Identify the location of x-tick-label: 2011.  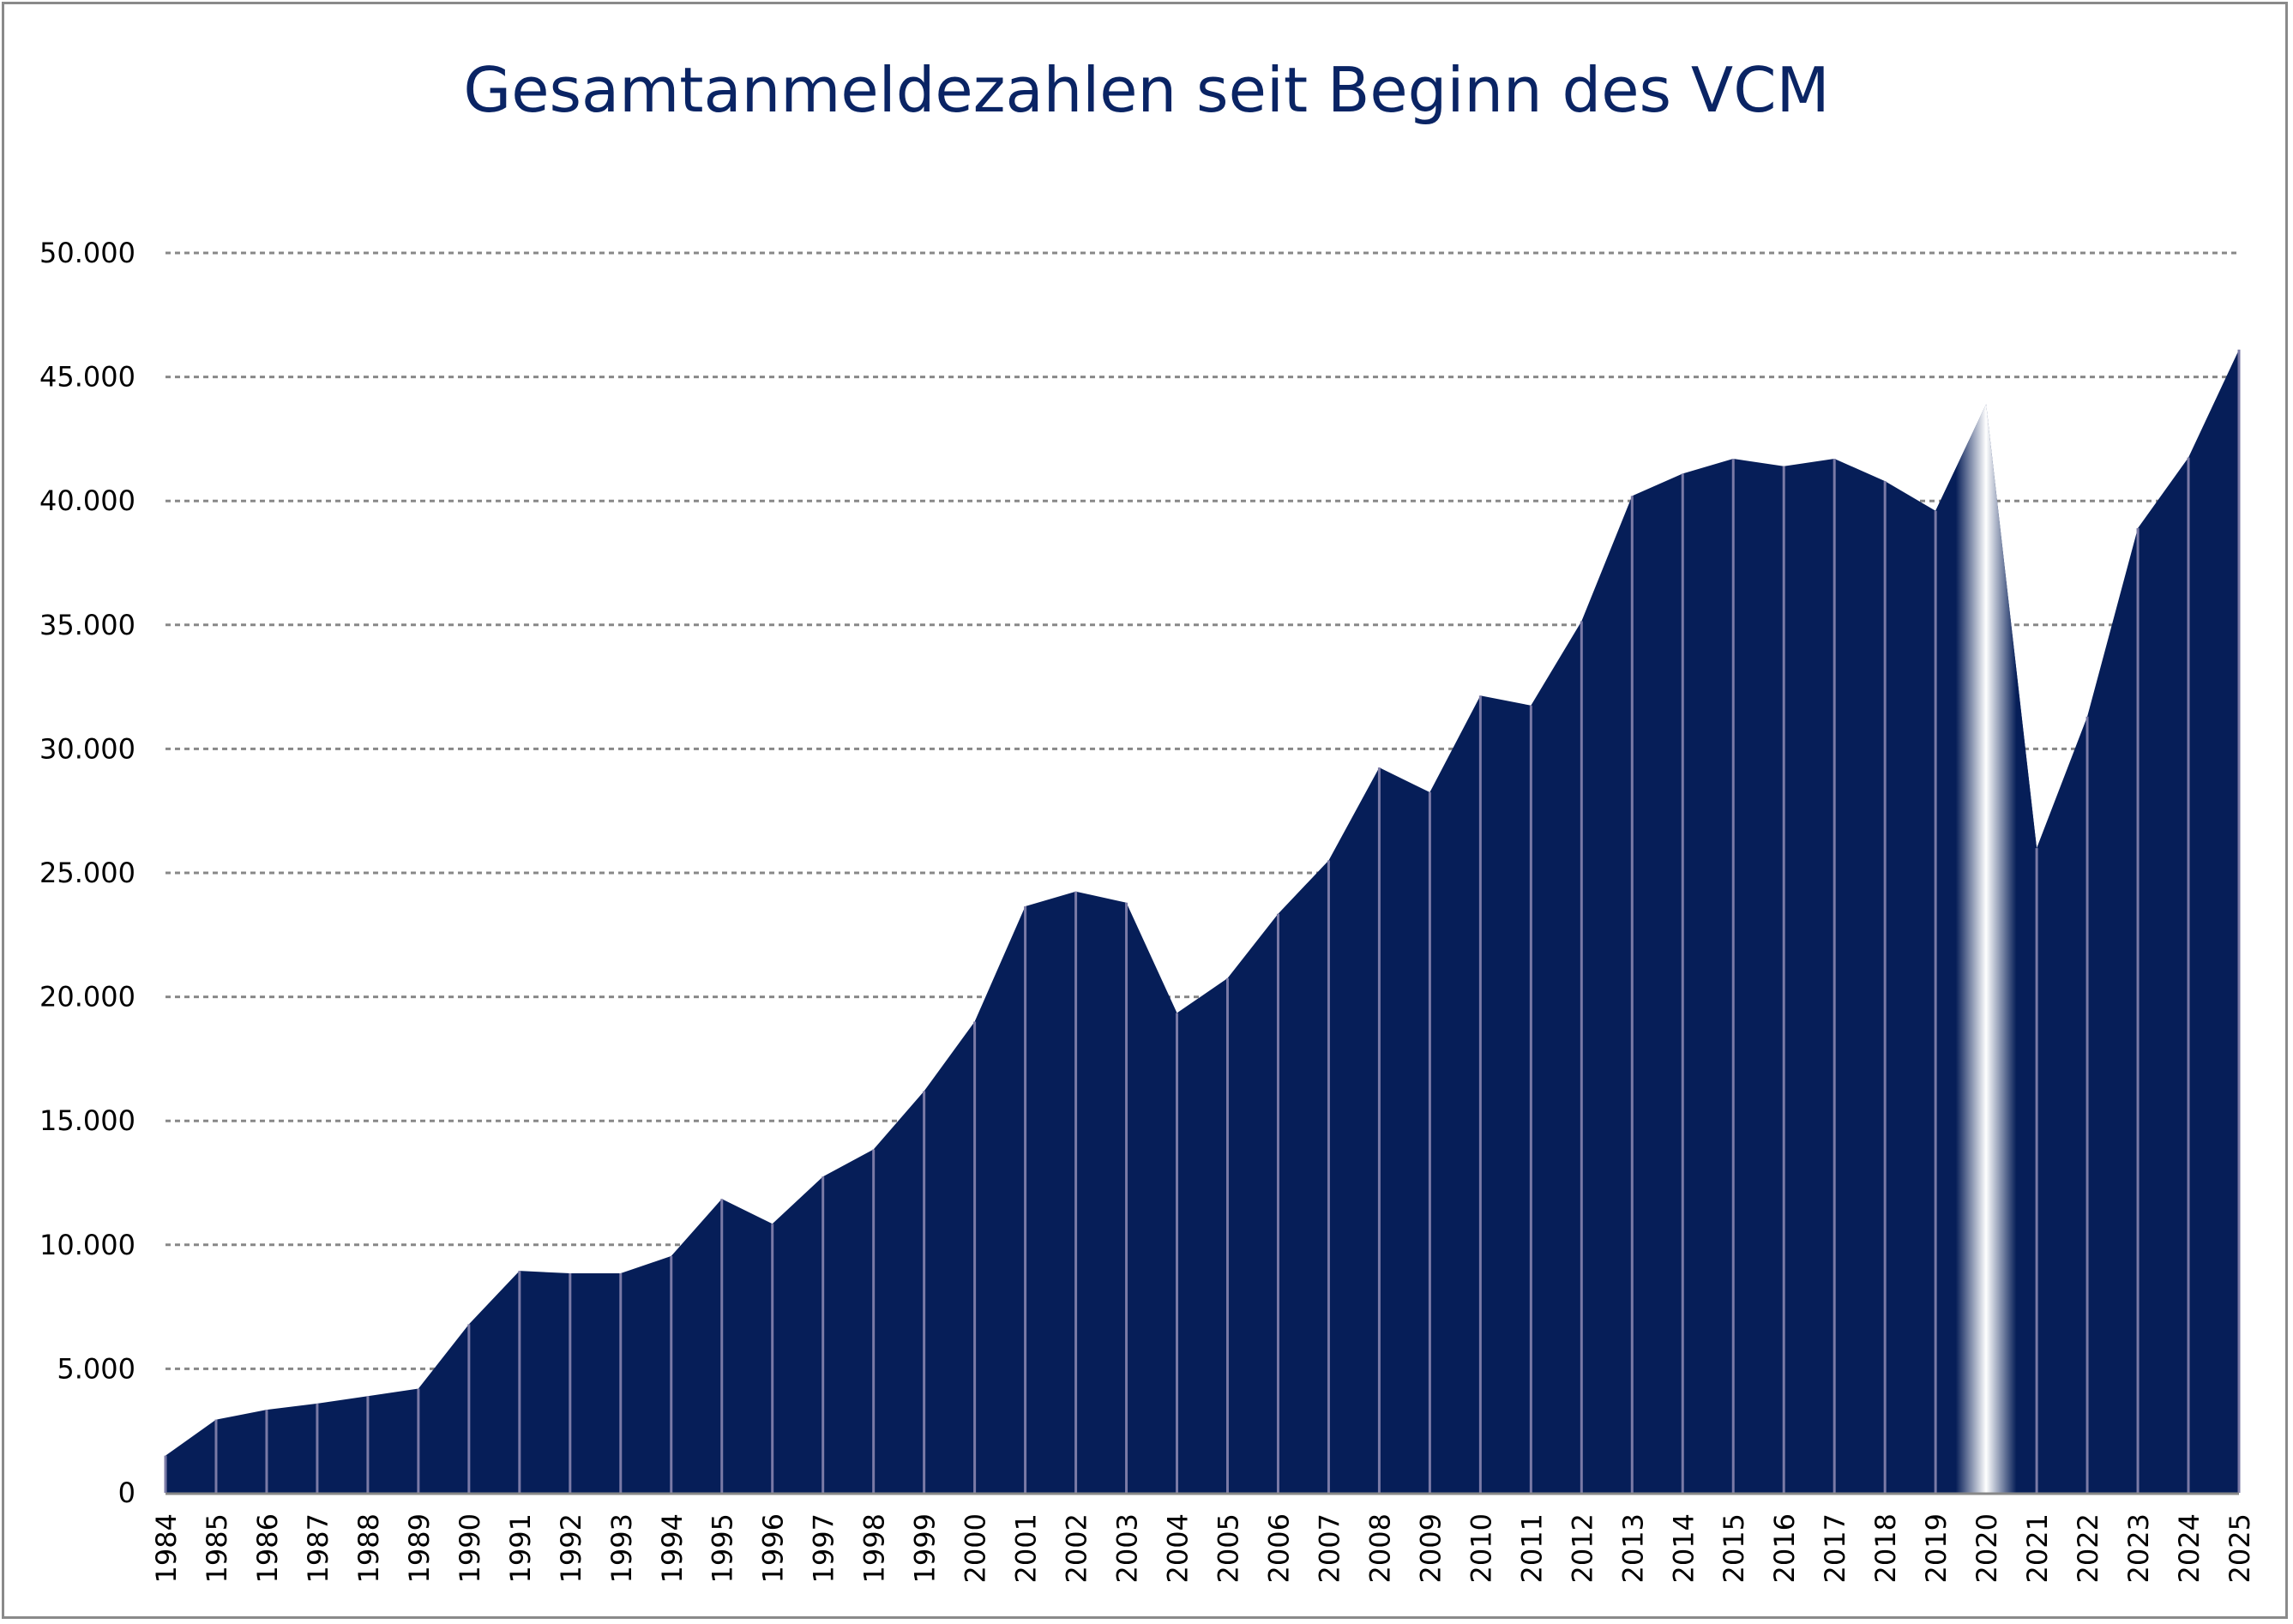
(1531, 1548).